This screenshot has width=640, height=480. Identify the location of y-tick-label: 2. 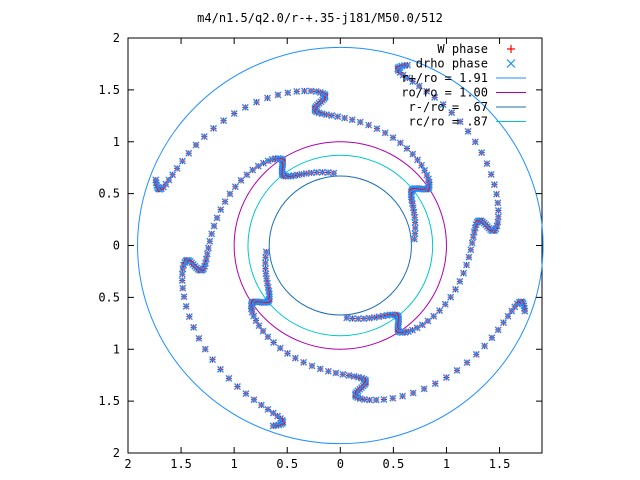
(116, 38).